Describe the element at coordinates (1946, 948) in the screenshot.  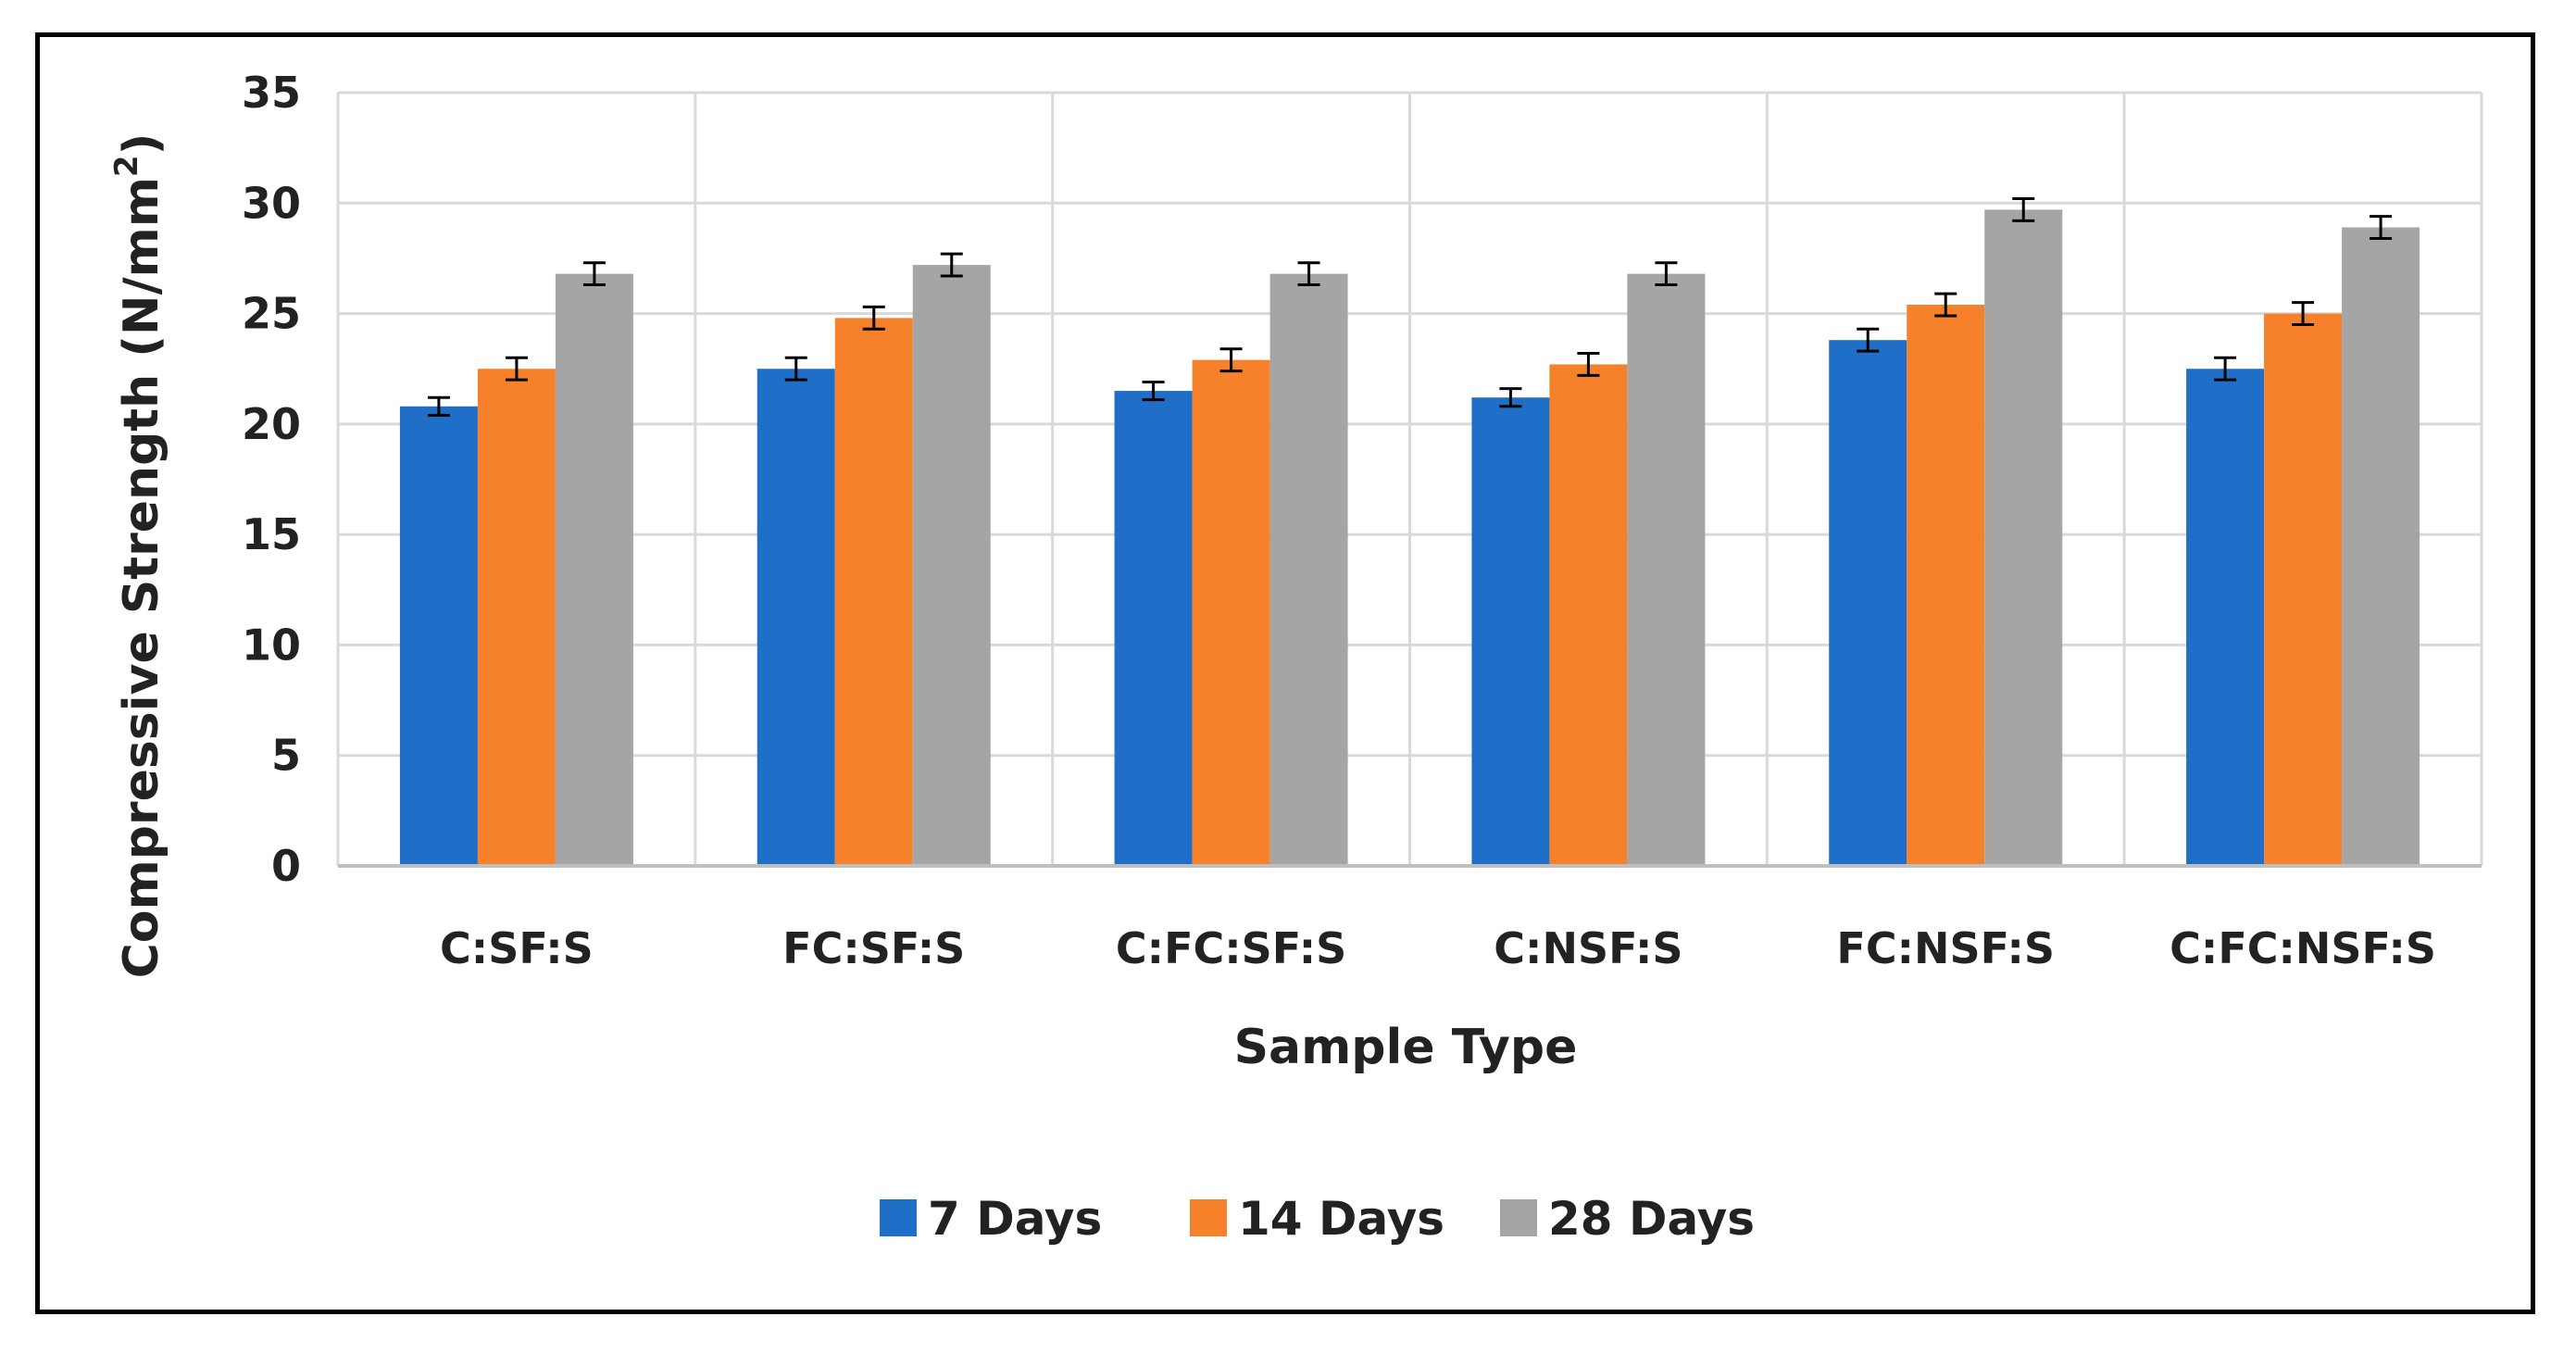
I see `x-tick-label: FC:NSF:S` at that location.